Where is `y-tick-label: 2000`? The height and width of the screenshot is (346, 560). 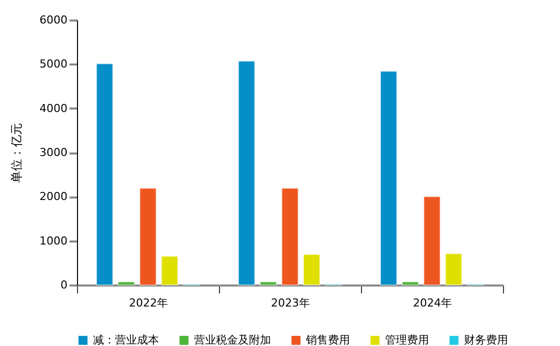
y-tick-label: 2000 is located at coordinates (54, 197).